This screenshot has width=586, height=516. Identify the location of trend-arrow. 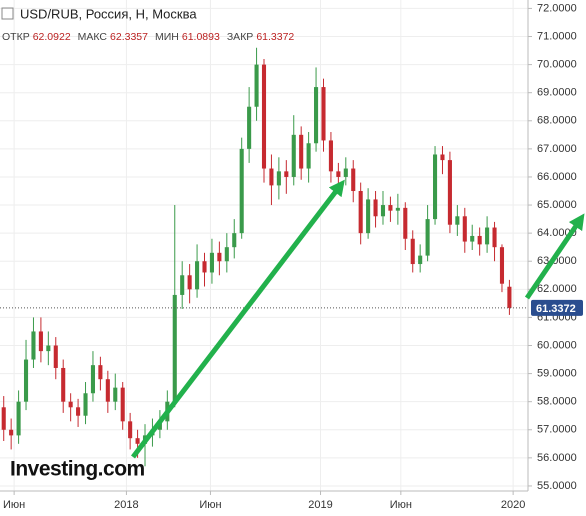
(554, 256).